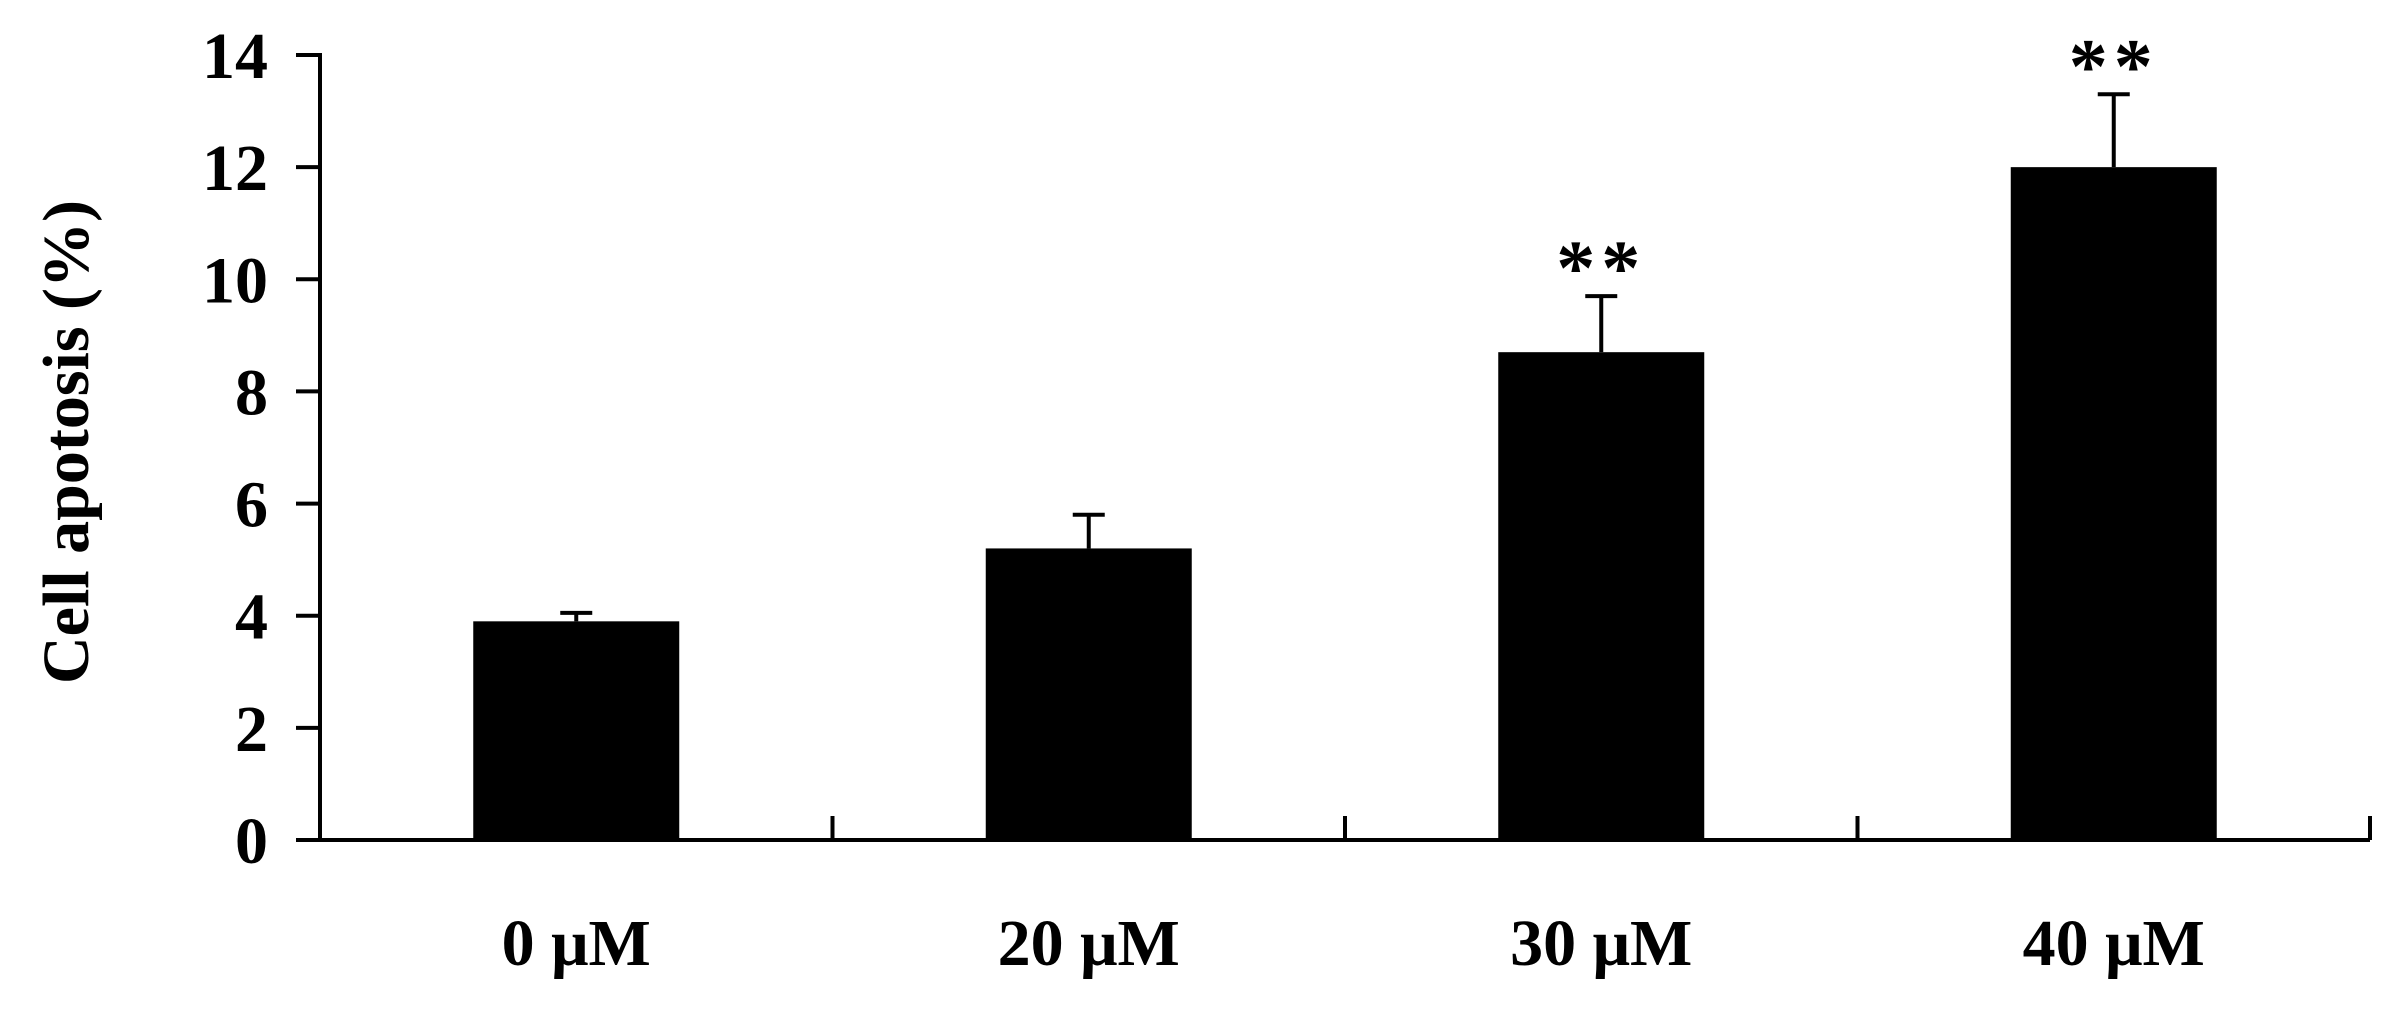  Describe the element at coordinates (1601, 267) in the screenshot. I see `significance-label-2: **` at that location.